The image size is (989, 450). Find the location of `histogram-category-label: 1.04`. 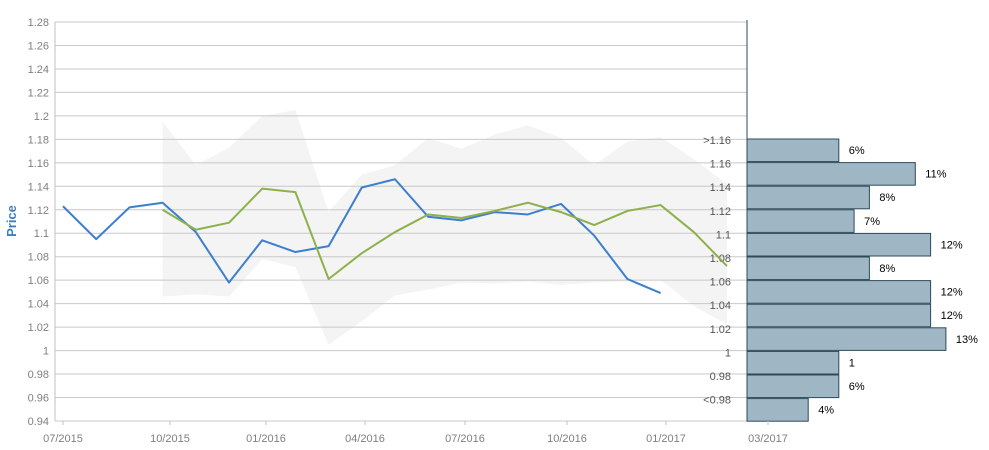

histogram-category-label: 1.04 is located at coordinates (720, 306).